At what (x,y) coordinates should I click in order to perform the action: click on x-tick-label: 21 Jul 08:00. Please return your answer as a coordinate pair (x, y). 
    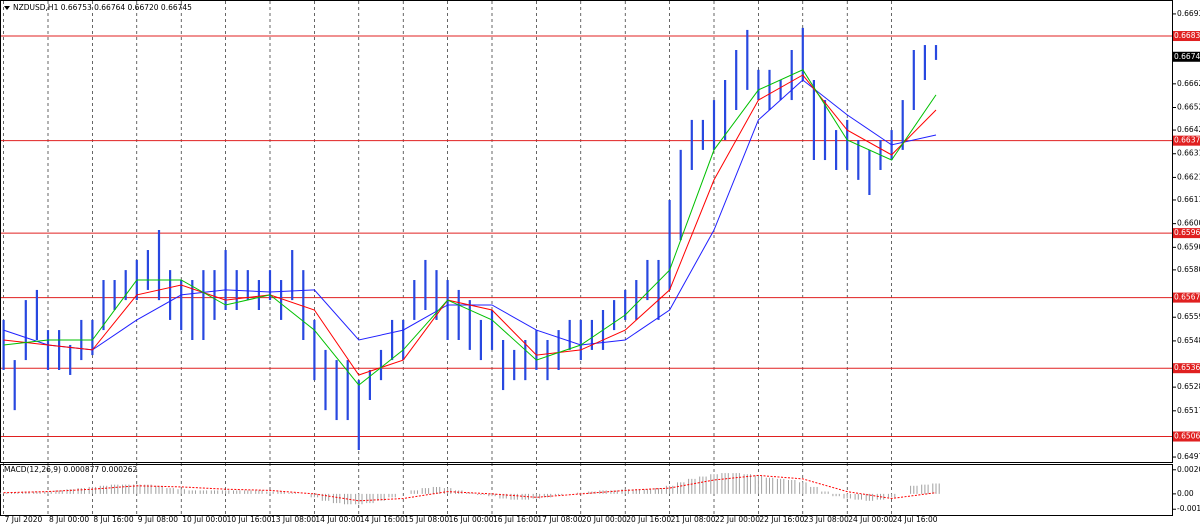
    Looking at the image, I should click on (693, 519).